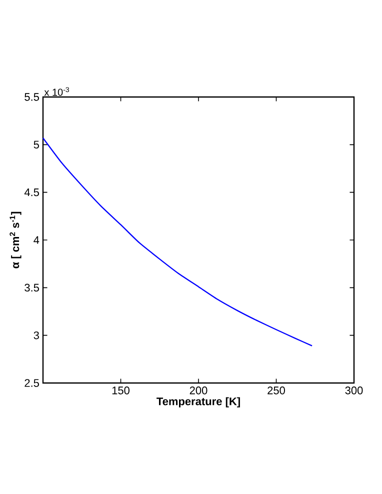  What do you see at coordinates (354, 390) in the screenshot?
I see `x-tick-label: 300` at bounding box center [354, 390].